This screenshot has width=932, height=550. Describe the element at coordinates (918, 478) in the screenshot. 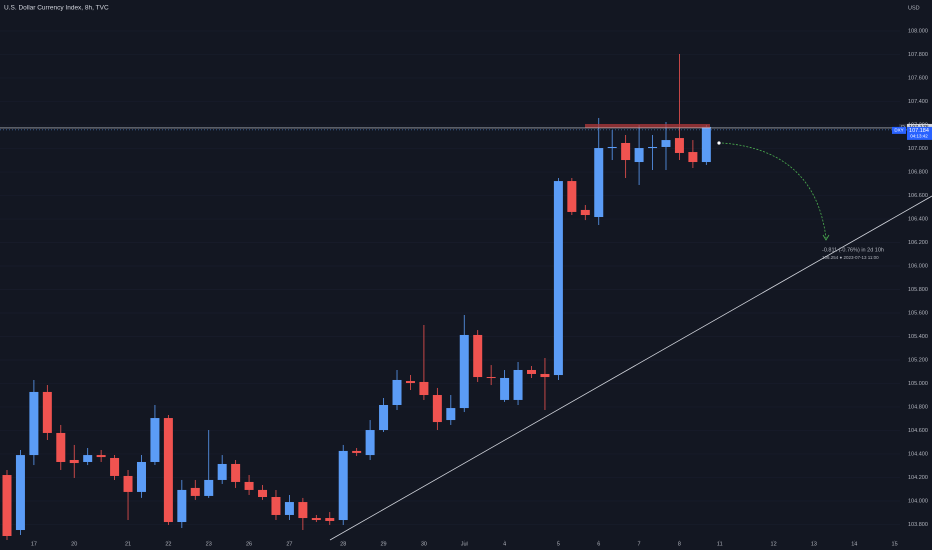

I see `y-tick-label: 104.200` at that location.